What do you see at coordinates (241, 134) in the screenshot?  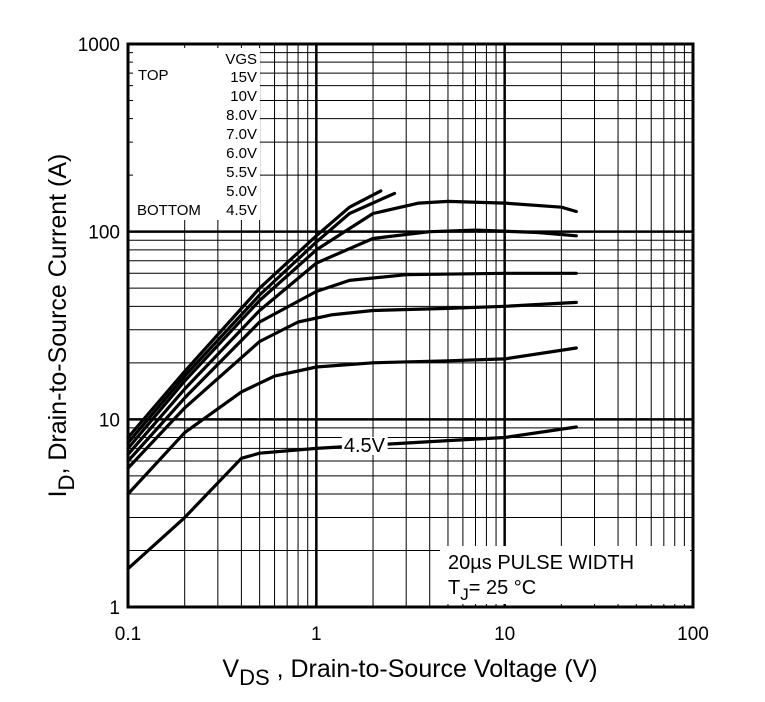 I see `legend-entry: 7.0V` at bounding box center [241, 134].